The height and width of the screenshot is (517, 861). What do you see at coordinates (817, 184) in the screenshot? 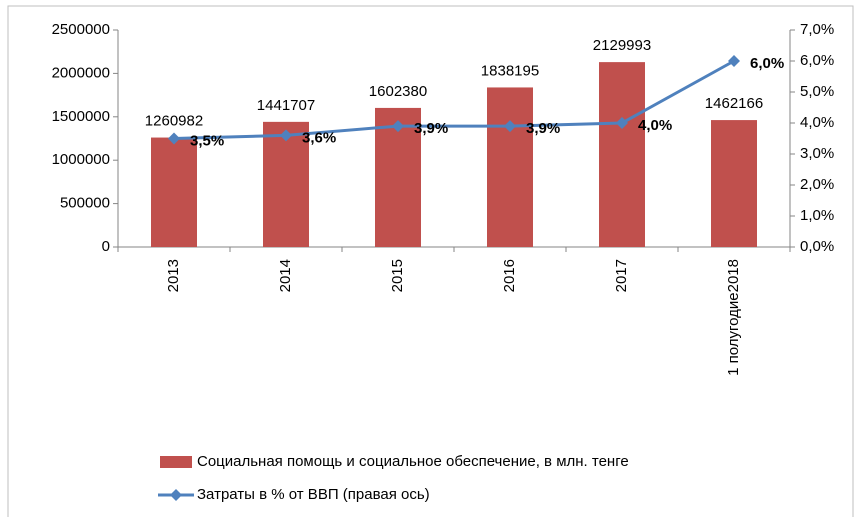
I see `y2-tick-label: 2,0%` at bounding box center [817, 184].